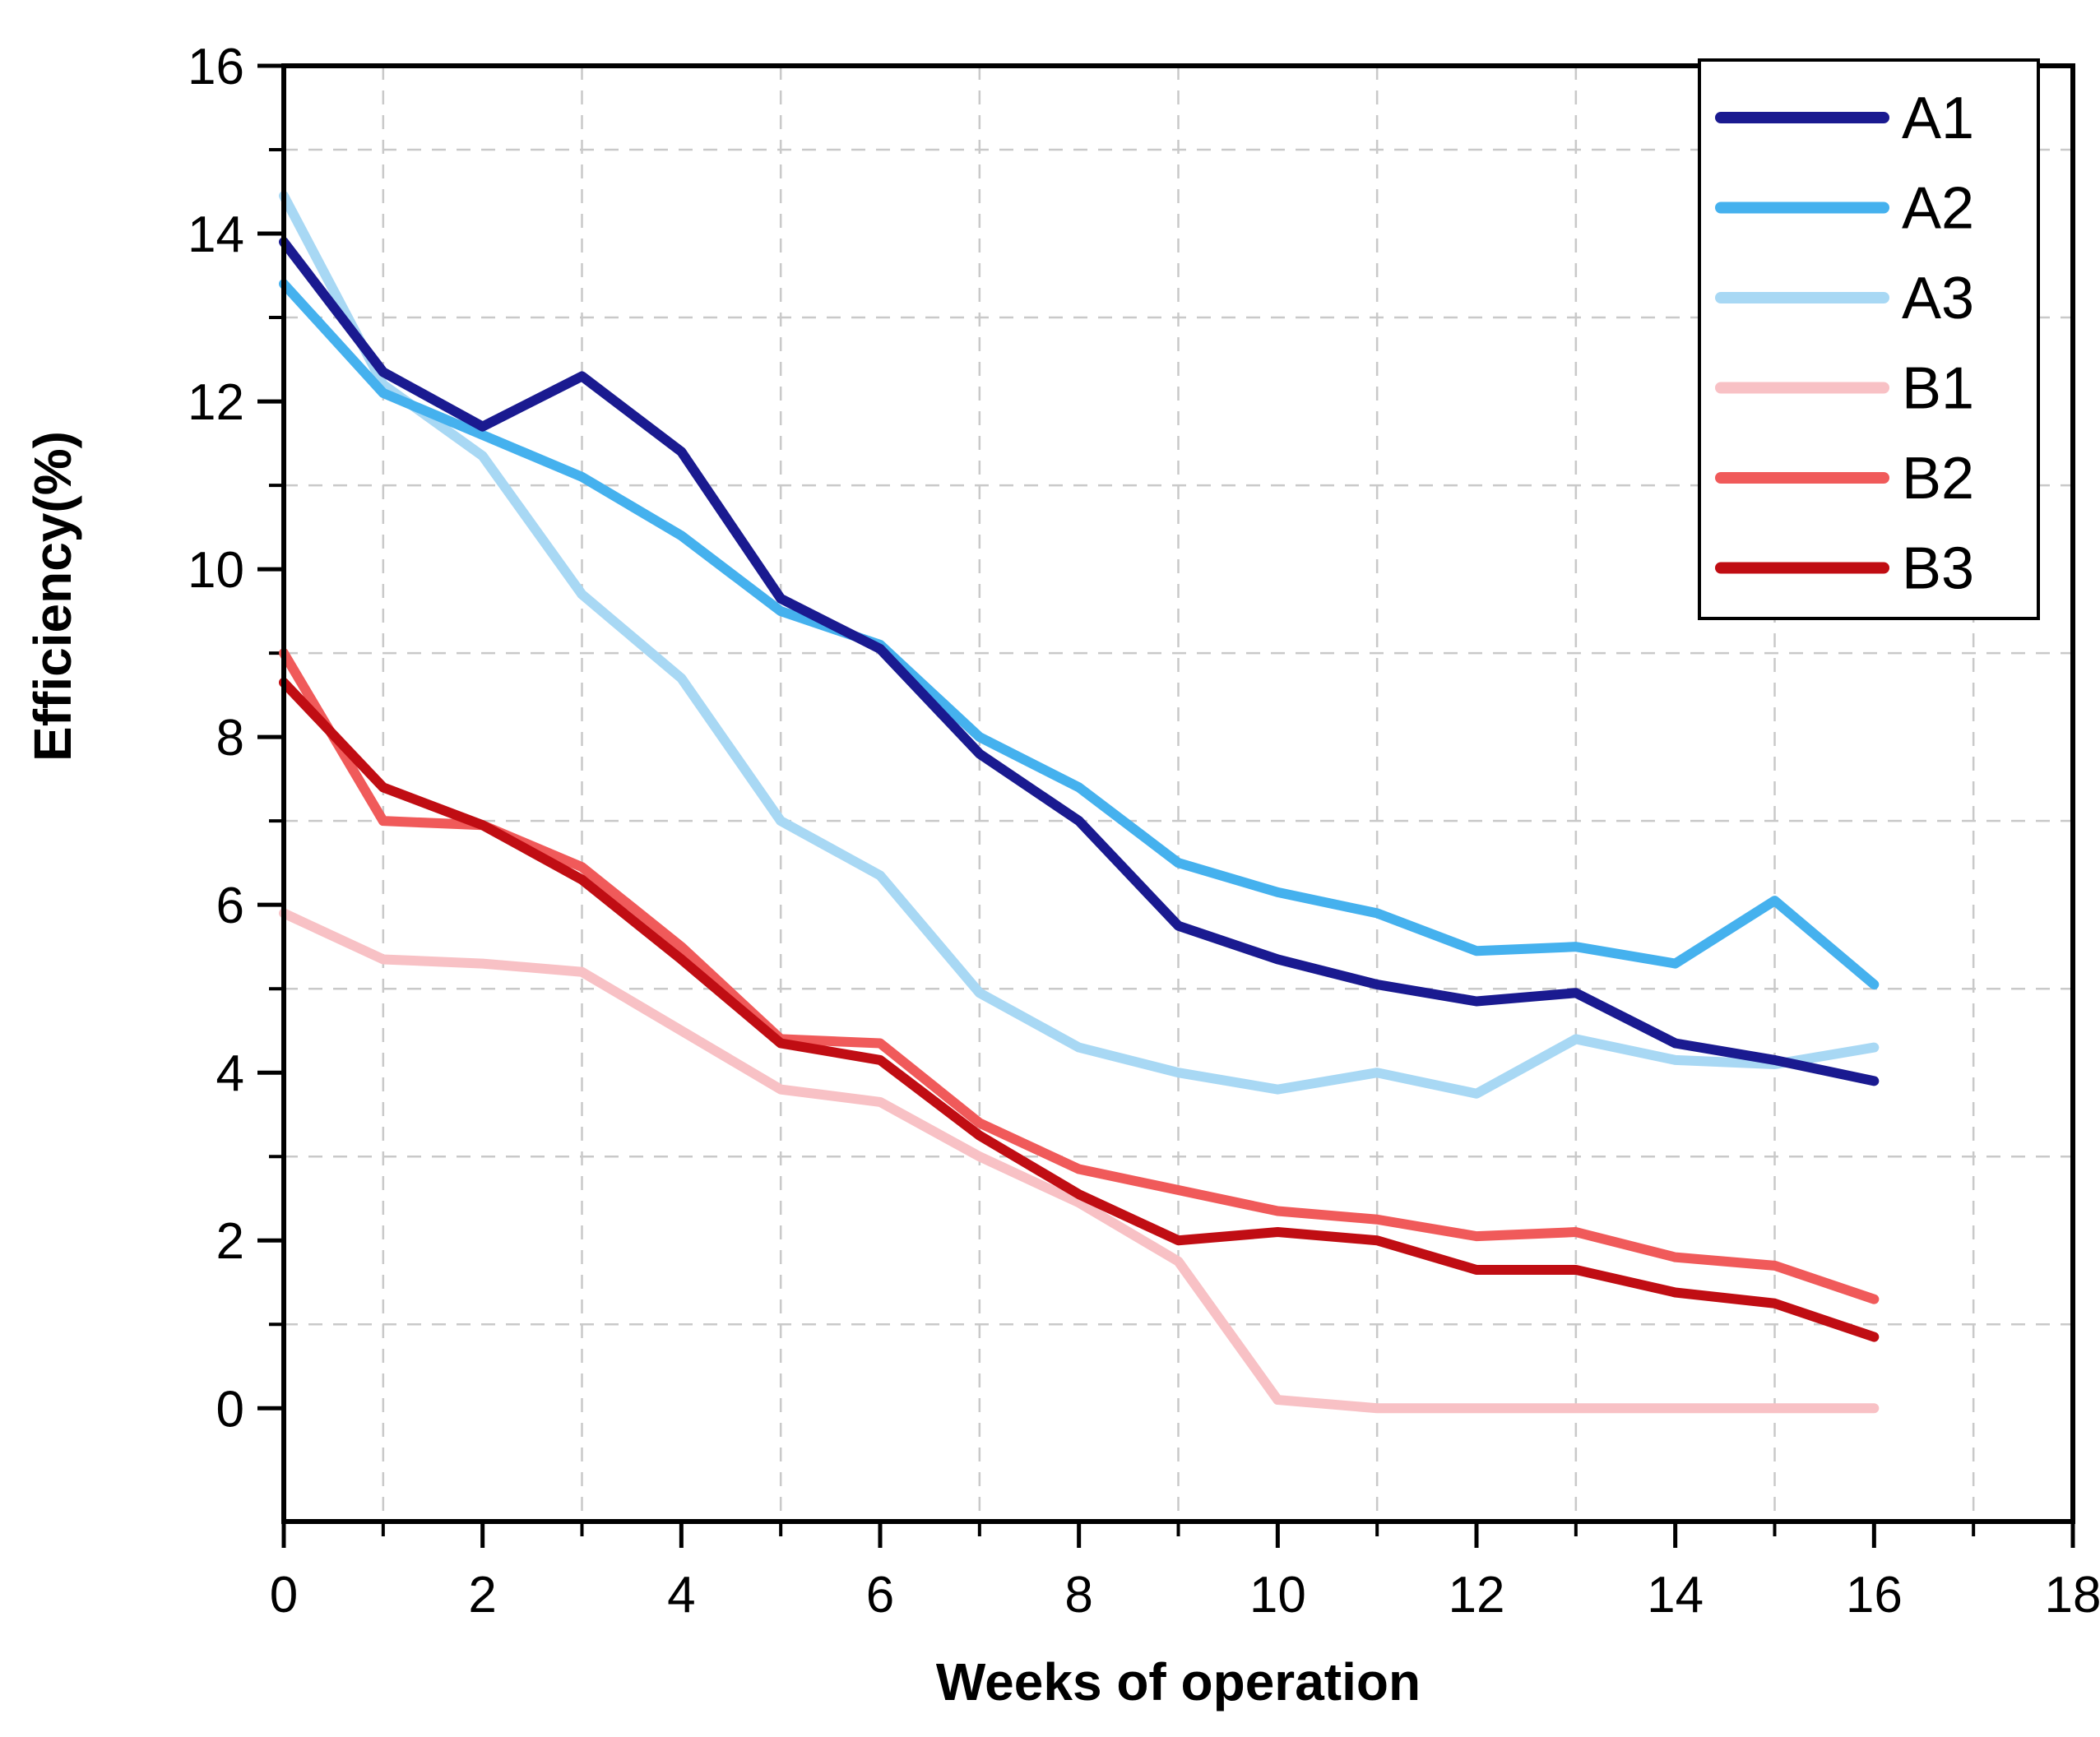 Image resolution: width=2100 pixels, height=1737 pixels. What do you see at coordinates (230, 1241) in the screenshot?
I see `y-tick-label: 2` at bounding box center [230, 1241].